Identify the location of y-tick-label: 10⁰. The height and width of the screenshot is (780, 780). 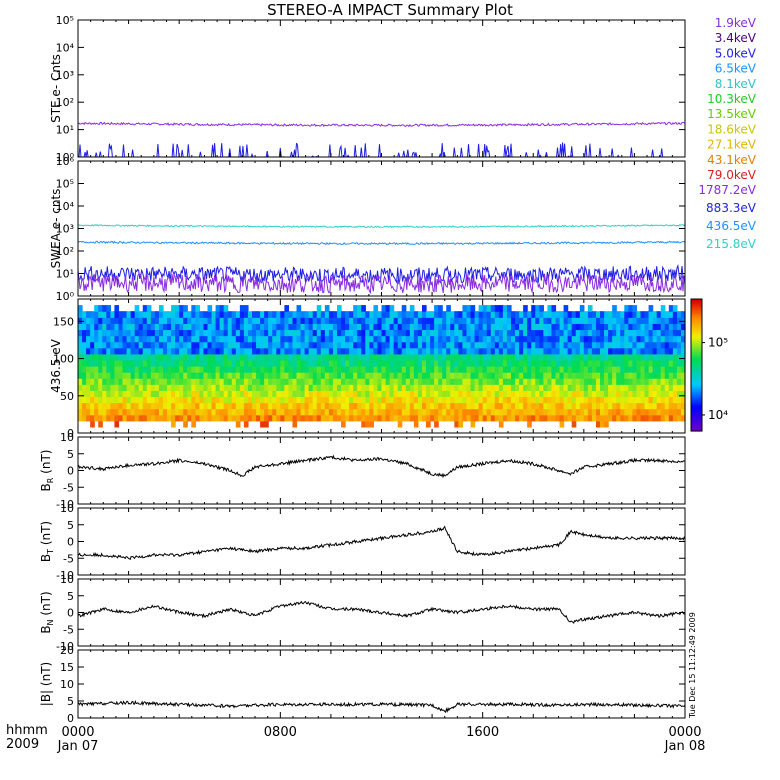
(65, 296).